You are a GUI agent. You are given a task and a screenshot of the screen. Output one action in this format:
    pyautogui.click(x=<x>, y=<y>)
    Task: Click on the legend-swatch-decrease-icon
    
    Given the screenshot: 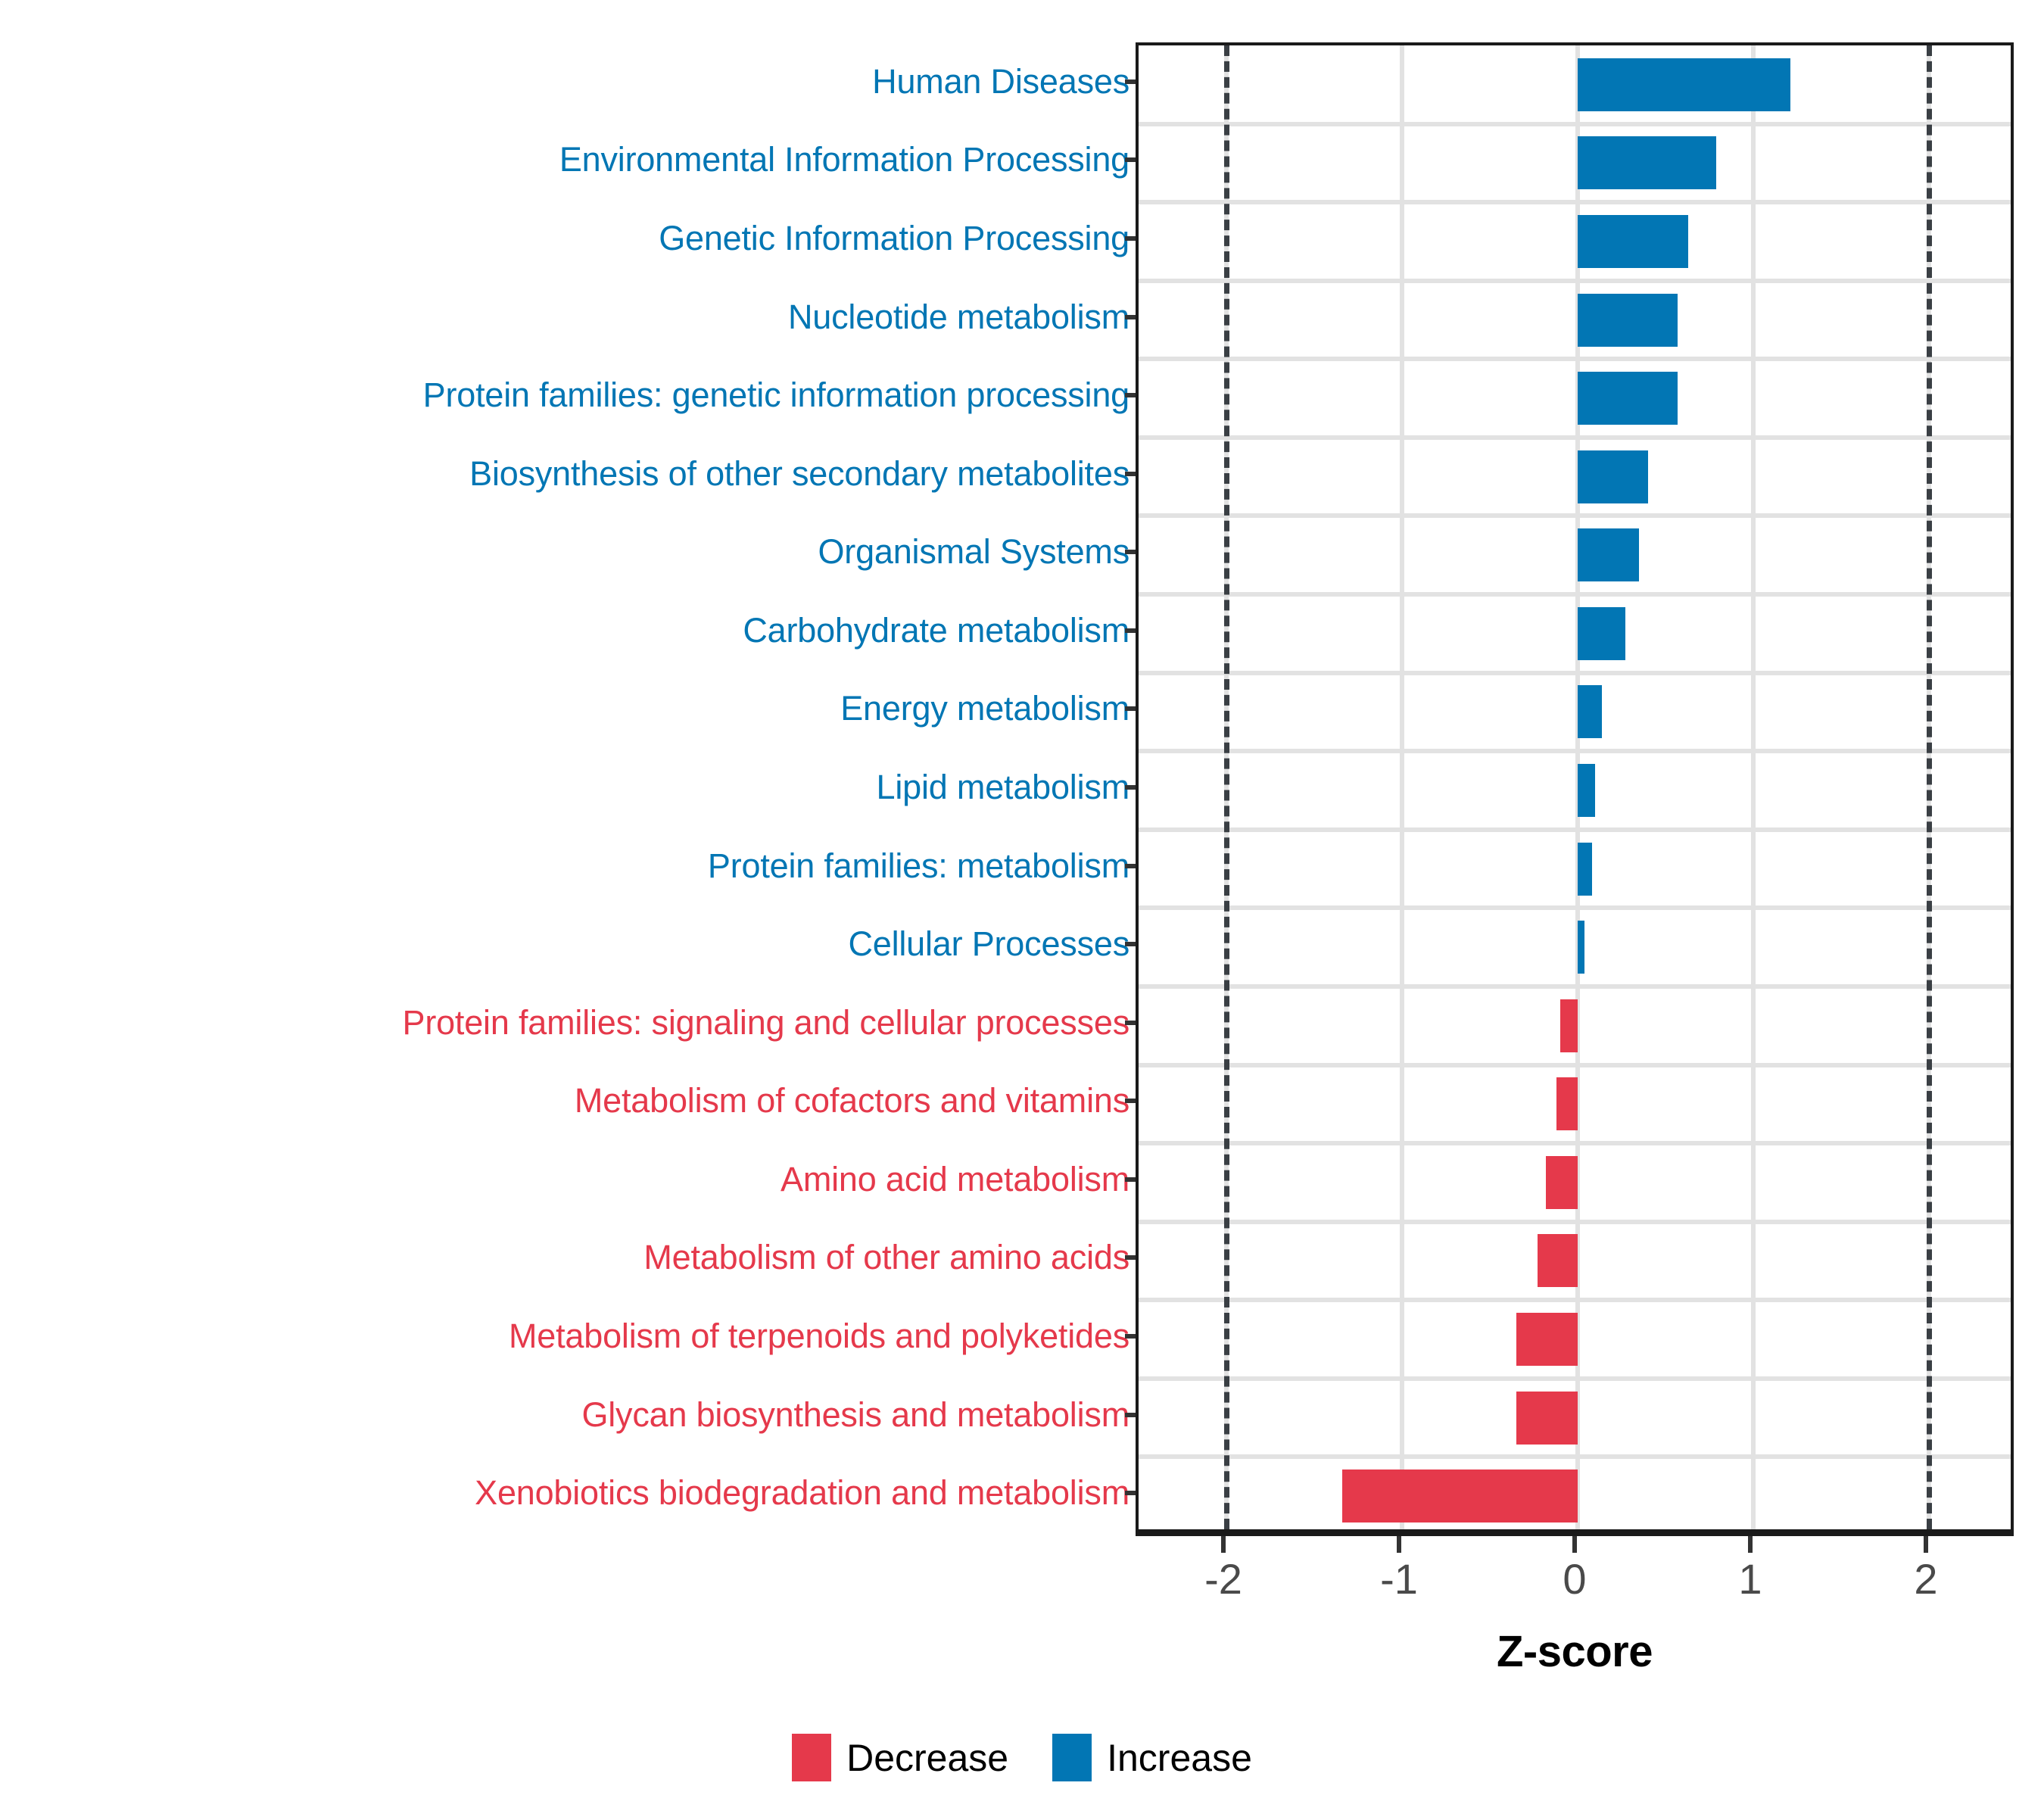 What is the action you would take?
    pyautogui.click(x=812, y=1757)
    